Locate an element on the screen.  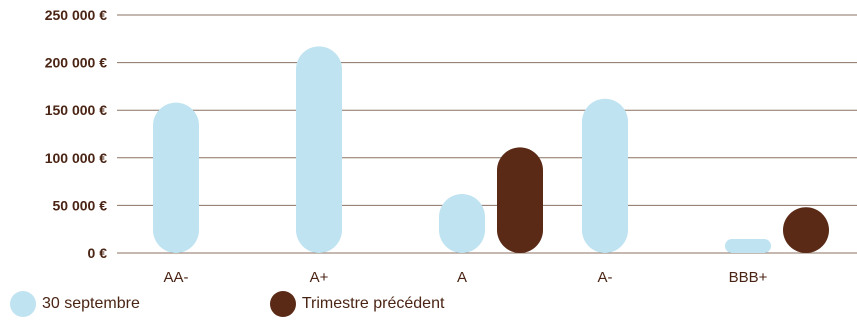
x-tick-label: A is located at coordinates (462, 277).